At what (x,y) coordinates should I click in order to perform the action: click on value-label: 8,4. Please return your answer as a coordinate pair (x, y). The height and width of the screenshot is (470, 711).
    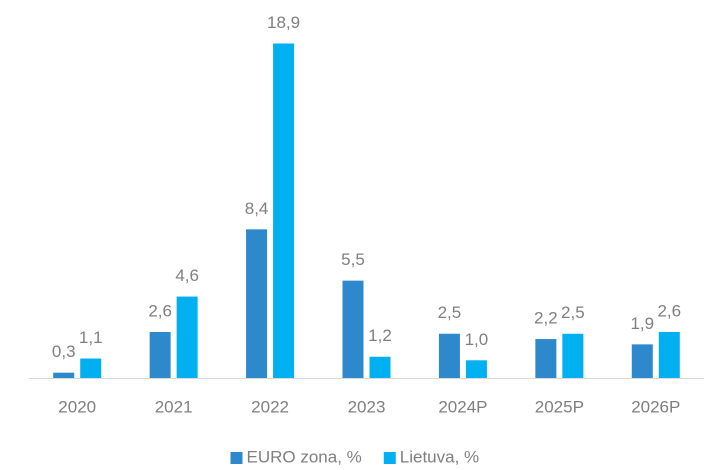
    Looking at the image, I should click on (257, 208).